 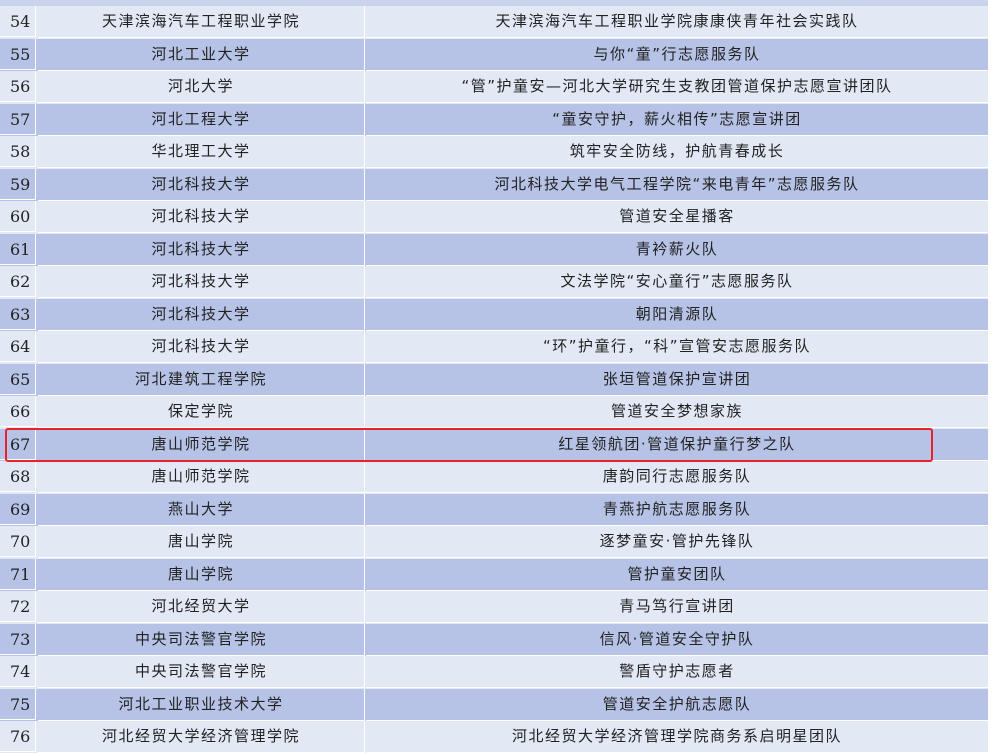 I want to click on row-number: 76, so click(x=18, y=736).